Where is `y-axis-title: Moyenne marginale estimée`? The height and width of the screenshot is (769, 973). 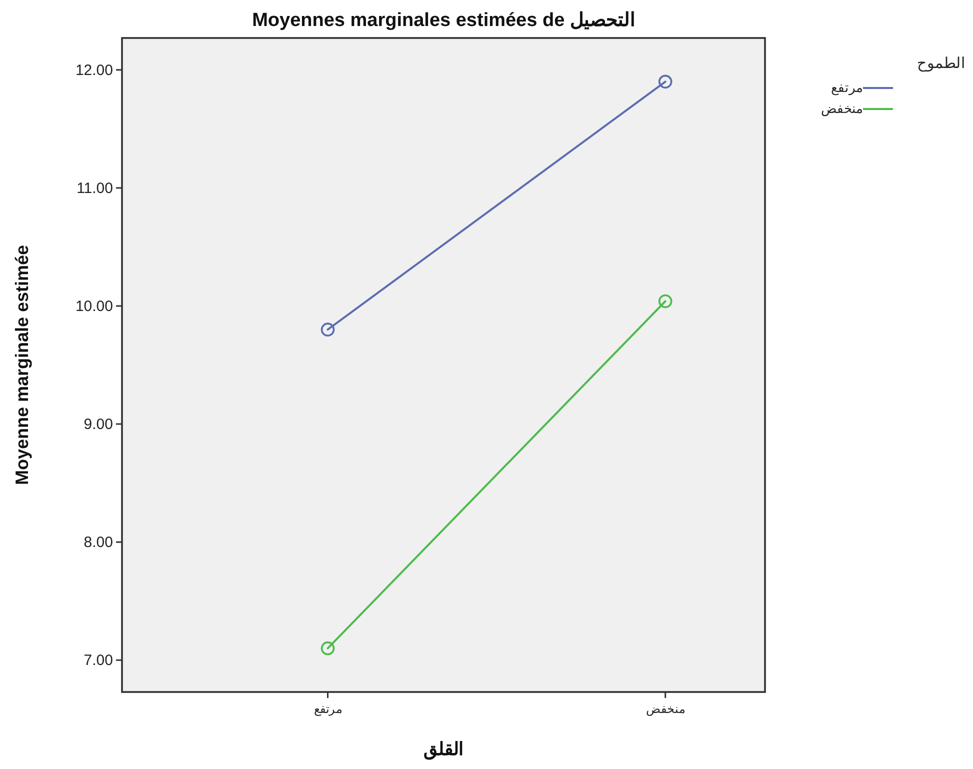
y-axis-title: Moyenne marginale estimée is located at coordinates (22, 365).